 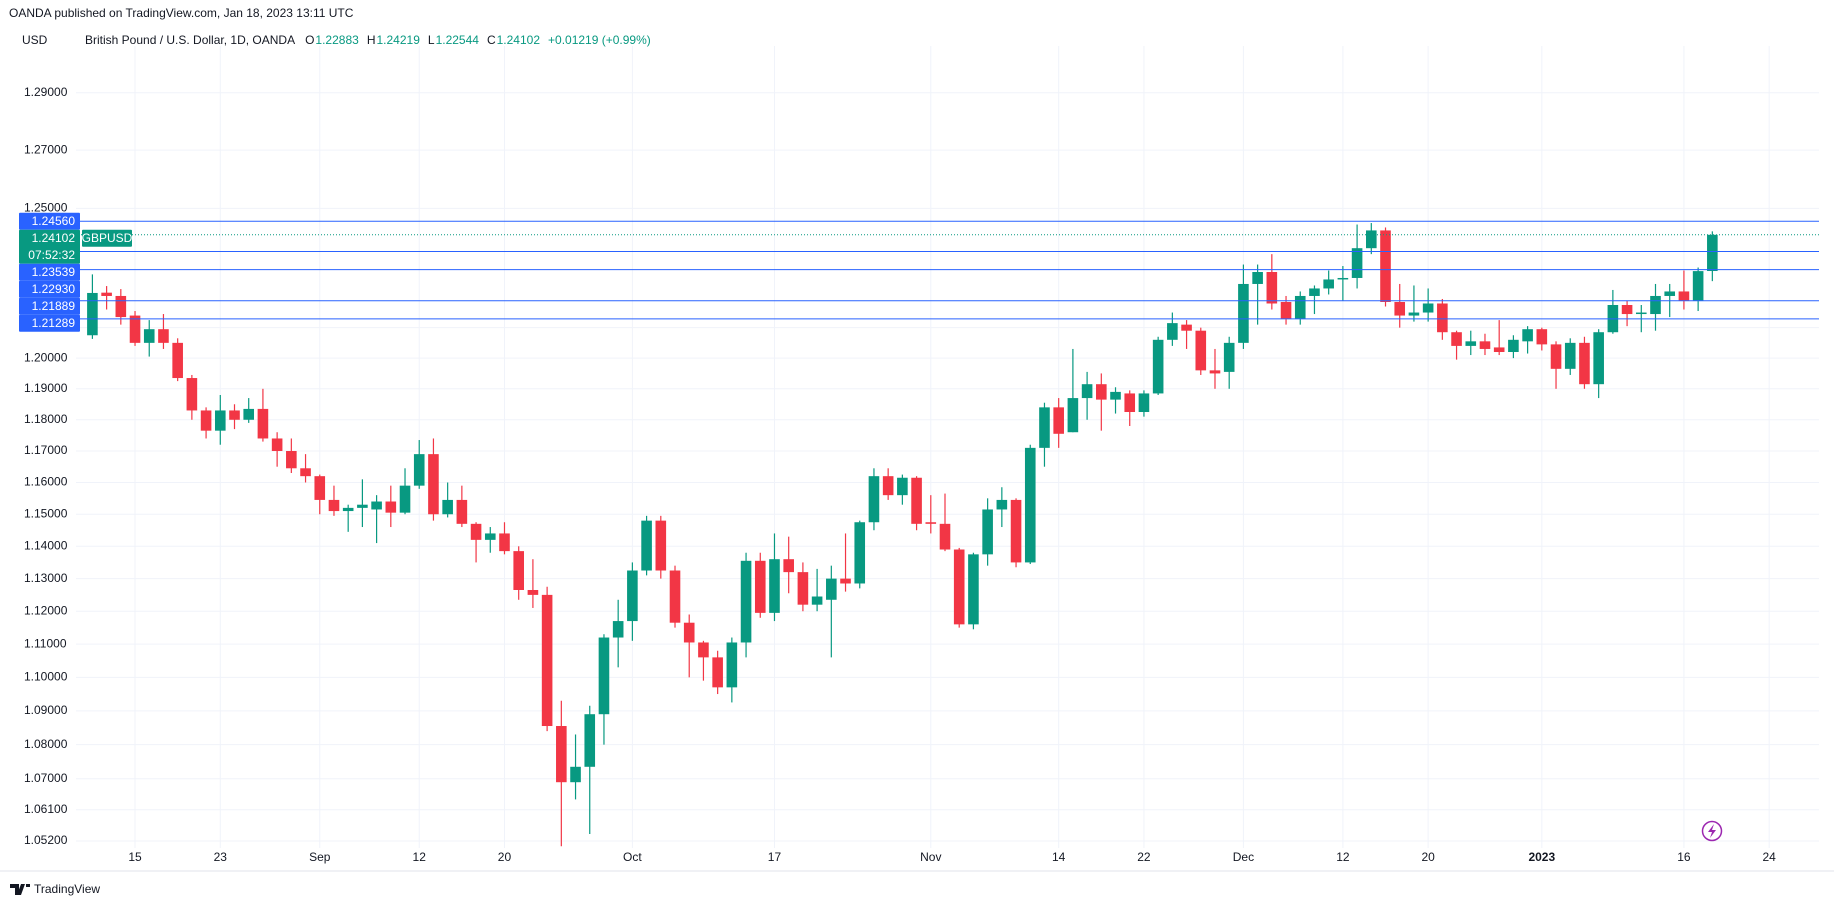 I want to click on legend-ohlc-label: L, so click(x=431, y=40).